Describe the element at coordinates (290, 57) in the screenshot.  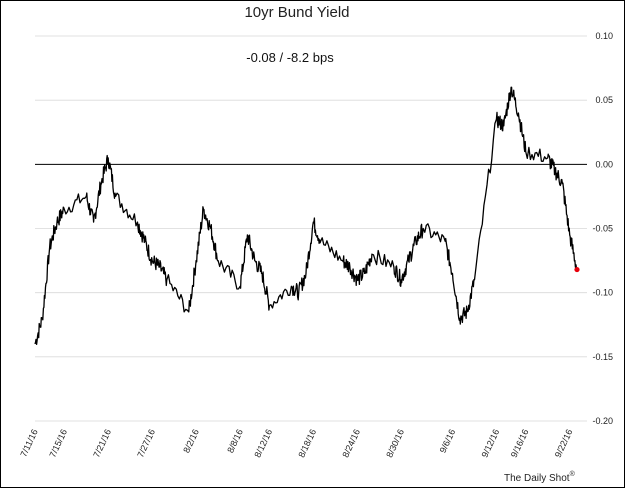
I see `chart-annotation: -0.08 / -8.2 bps` at that location.